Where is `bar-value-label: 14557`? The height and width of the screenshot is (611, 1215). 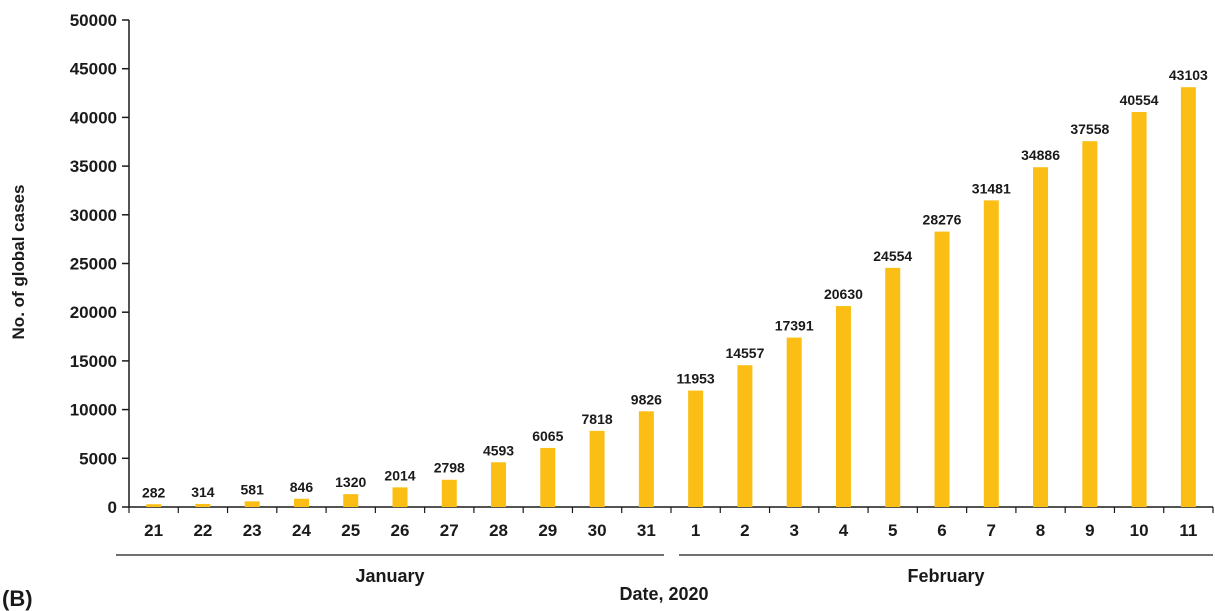
bar-value-label: 14557 is located at coordinates (744, 353).